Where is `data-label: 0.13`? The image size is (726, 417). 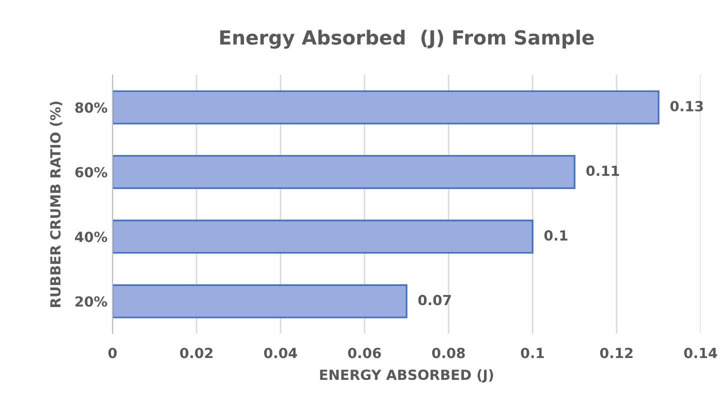
data-label: 0.13 is located at coordinates (686, 106).